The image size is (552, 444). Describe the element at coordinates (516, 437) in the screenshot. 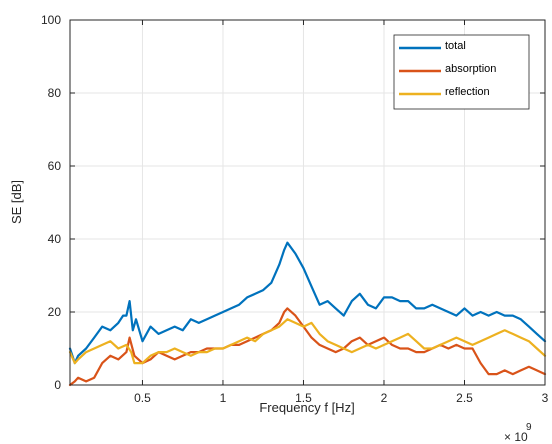

I see `x-multiplier-label: × 10` at that location.